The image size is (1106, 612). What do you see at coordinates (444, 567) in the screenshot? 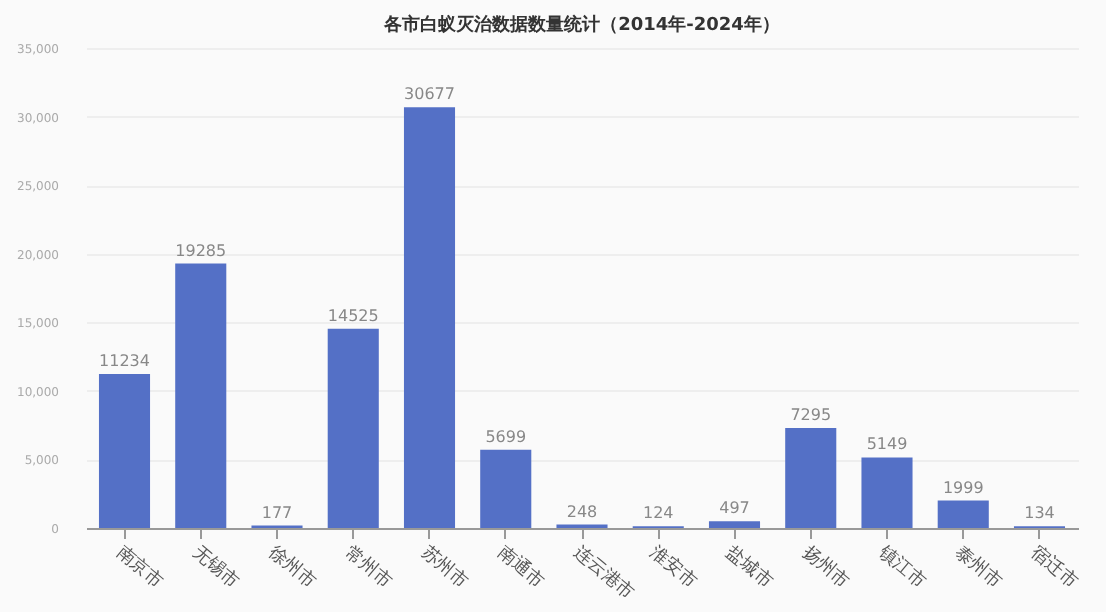
I see `x-tick-label: 苏州市` at bounding box center [444, 567].